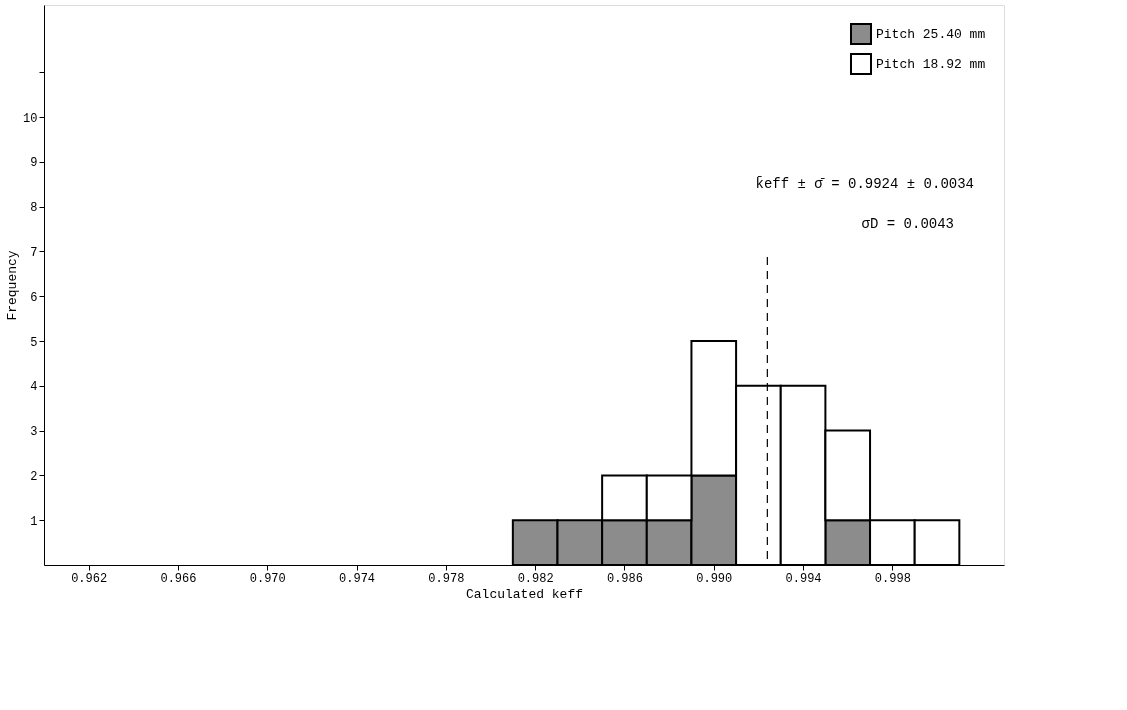 The width and height of the screenshot is (1127, 710). I want to click on y-tick-label: 7, so click(34, 252).